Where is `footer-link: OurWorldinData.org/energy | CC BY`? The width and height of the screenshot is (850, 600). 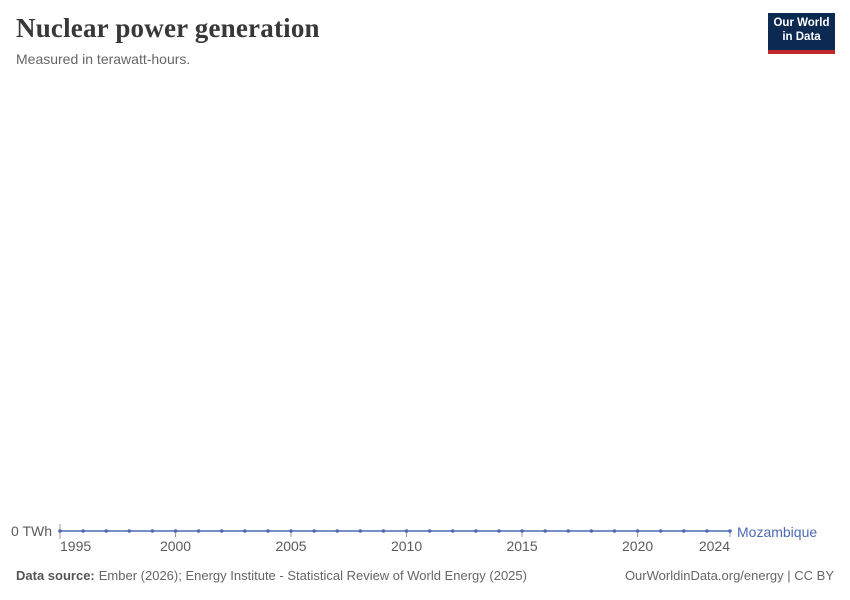 footer-link: OurWorldinData.org/energy | CC BY is located at coordinates (729, 575).